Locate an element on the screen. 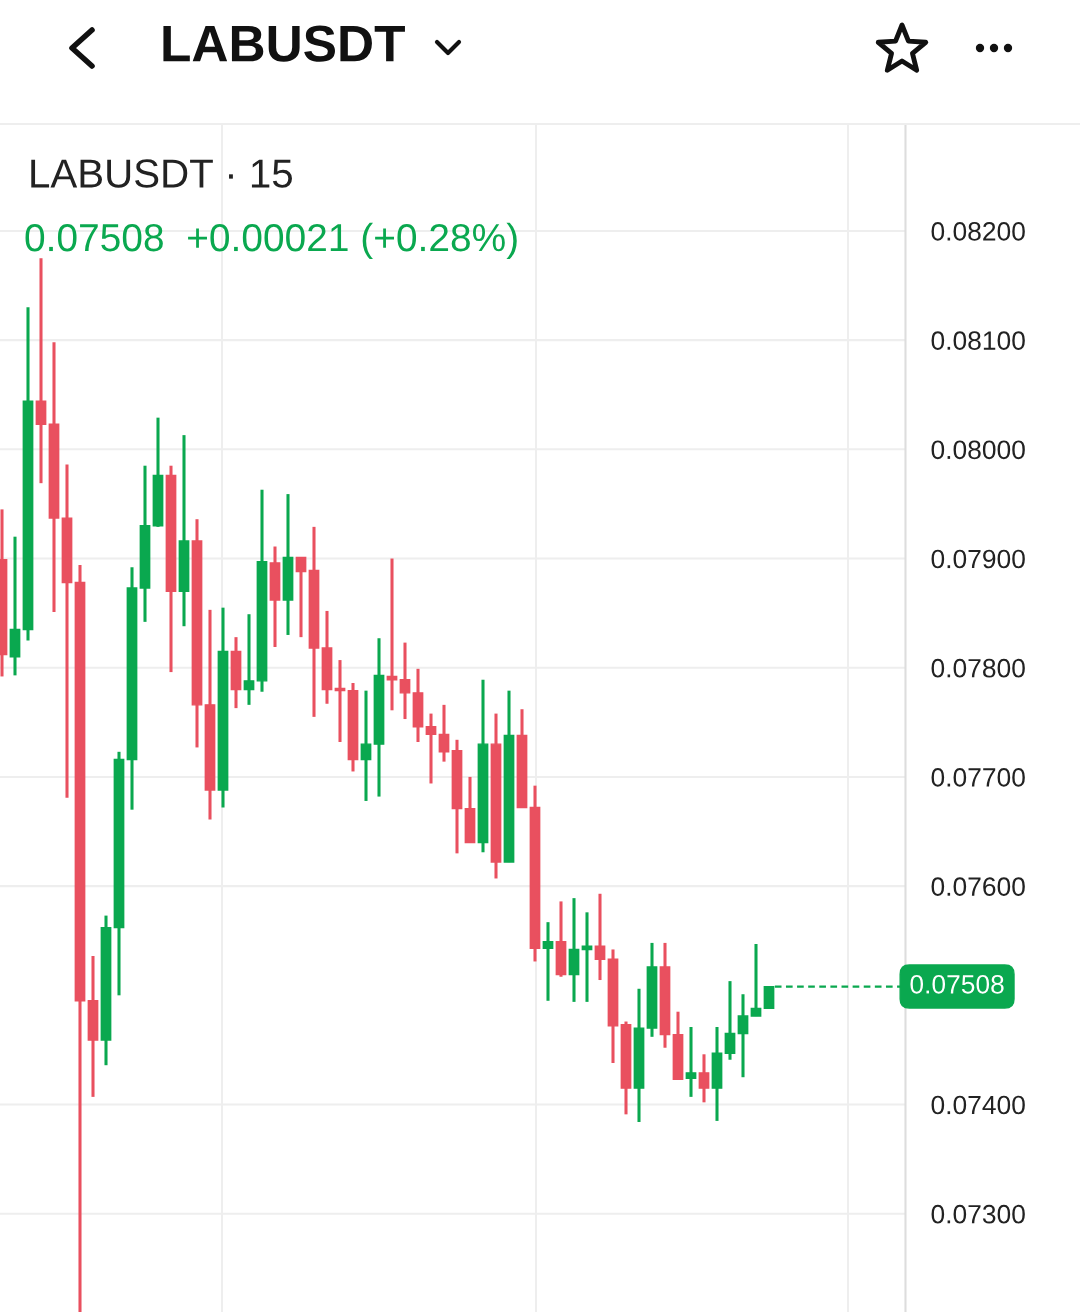 The height and width of the screenshot is (1312, 1080). y-tick-label: 0.08100 is located at coordinates (978, 340).